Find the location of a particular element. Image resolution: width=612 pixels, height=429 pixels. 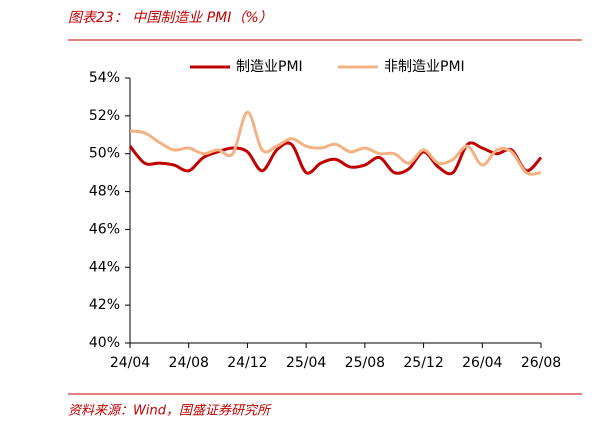

source: 资料来源：Wind，国盛证券研究所 is located at coordinates (170, 411).